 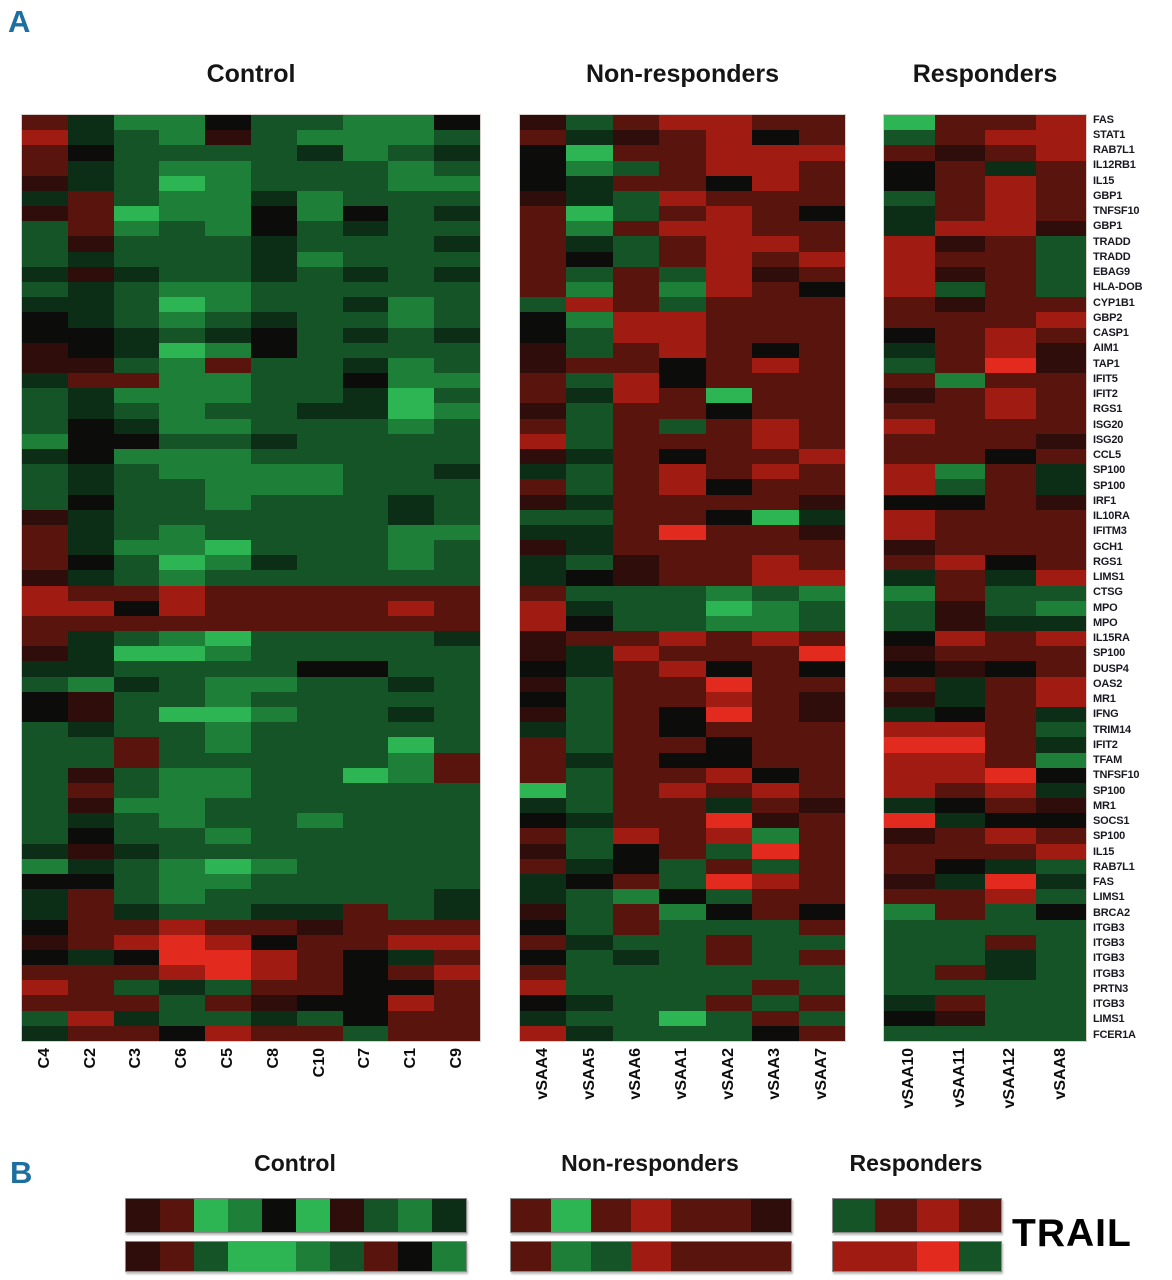 What do you see at coordinates (1108, 317) in the screenshot?
I see `gene-label: GBP2` at bounding box center [1108, 317].